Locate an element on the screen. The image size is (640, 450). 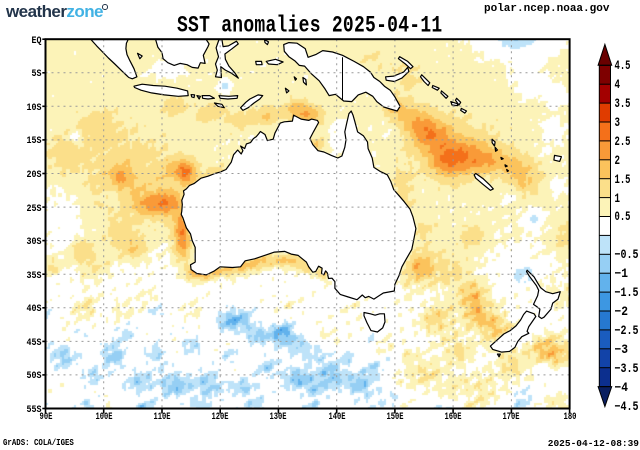
svg-text: 1 is located at coordinates (618, 199).